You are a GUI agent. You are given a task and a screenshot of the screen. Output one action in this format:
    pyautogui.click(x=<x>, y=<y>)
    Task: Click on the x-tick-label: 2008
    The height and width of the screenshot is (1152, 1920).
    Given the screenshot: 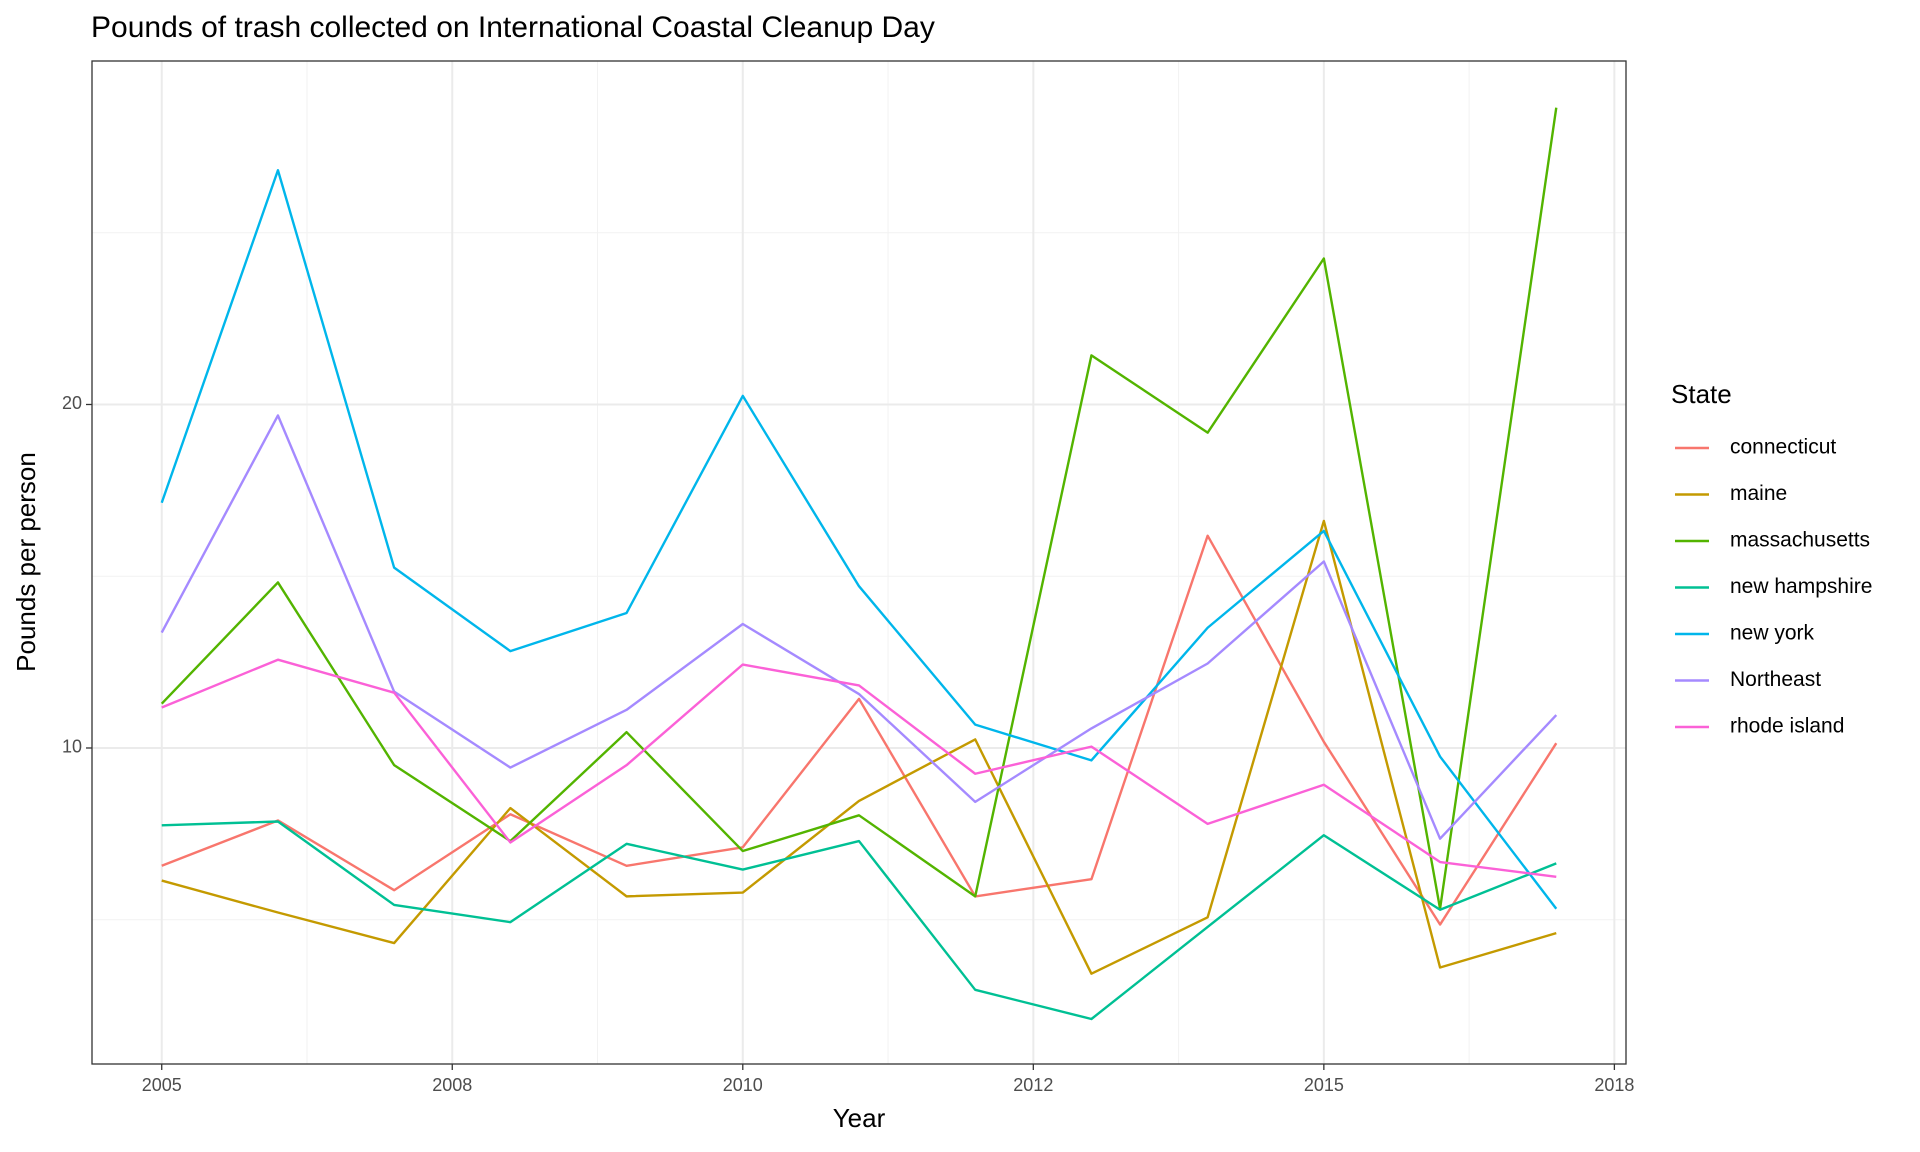 What is the action you would take?
    pyautogui.click(x=452, y=1085)
    